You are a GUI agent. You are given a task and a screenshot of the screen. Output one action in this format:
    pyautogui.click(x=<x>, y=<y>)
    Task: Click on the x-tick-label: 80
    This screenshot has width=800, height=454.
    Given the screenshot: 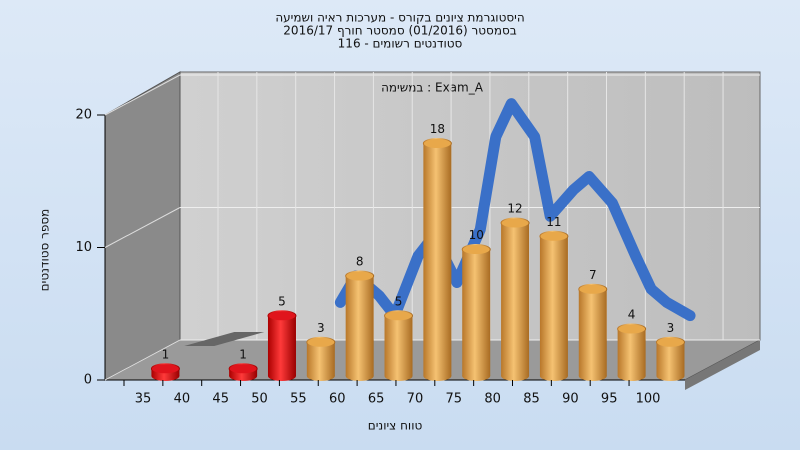 What is the action you would take?
    pyautogui.click(x=492, y=399)
    